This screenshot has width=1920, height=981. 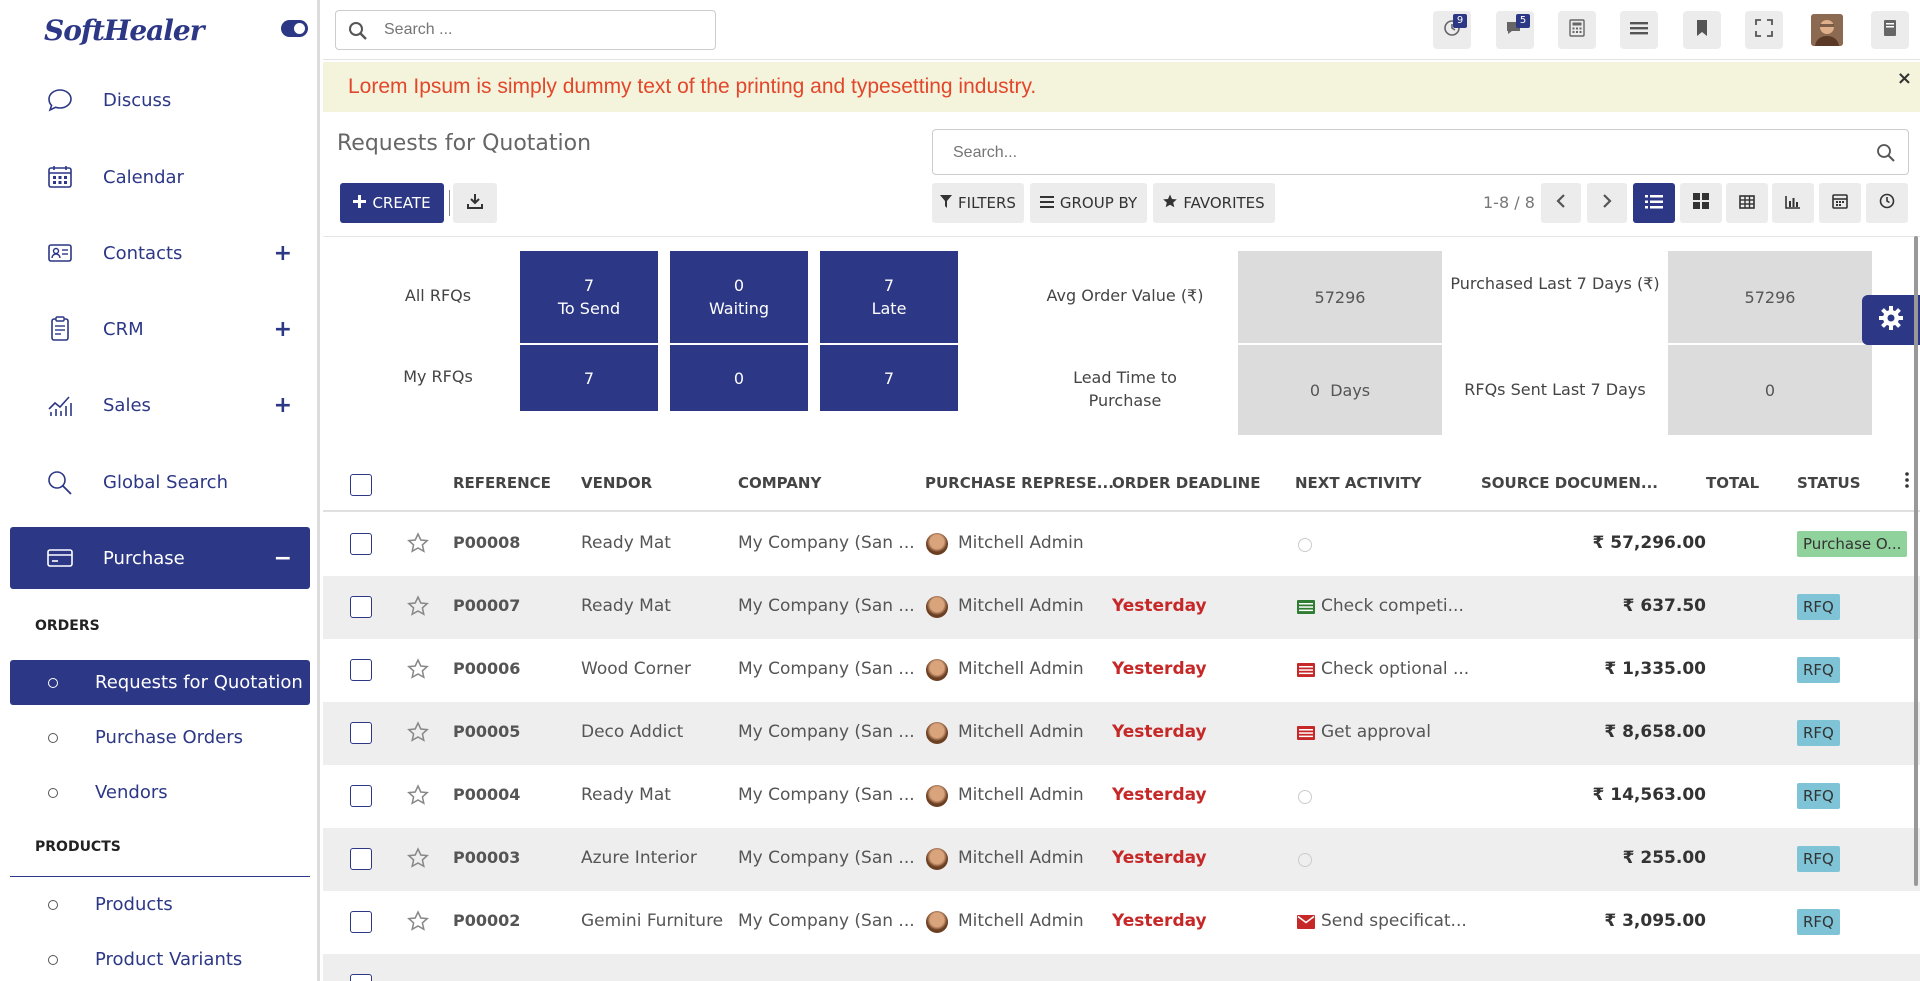 What do you see at coordinates (1577, 30) in the screenshot?
I see `calculator-button` at bounding box center [1577, 30].